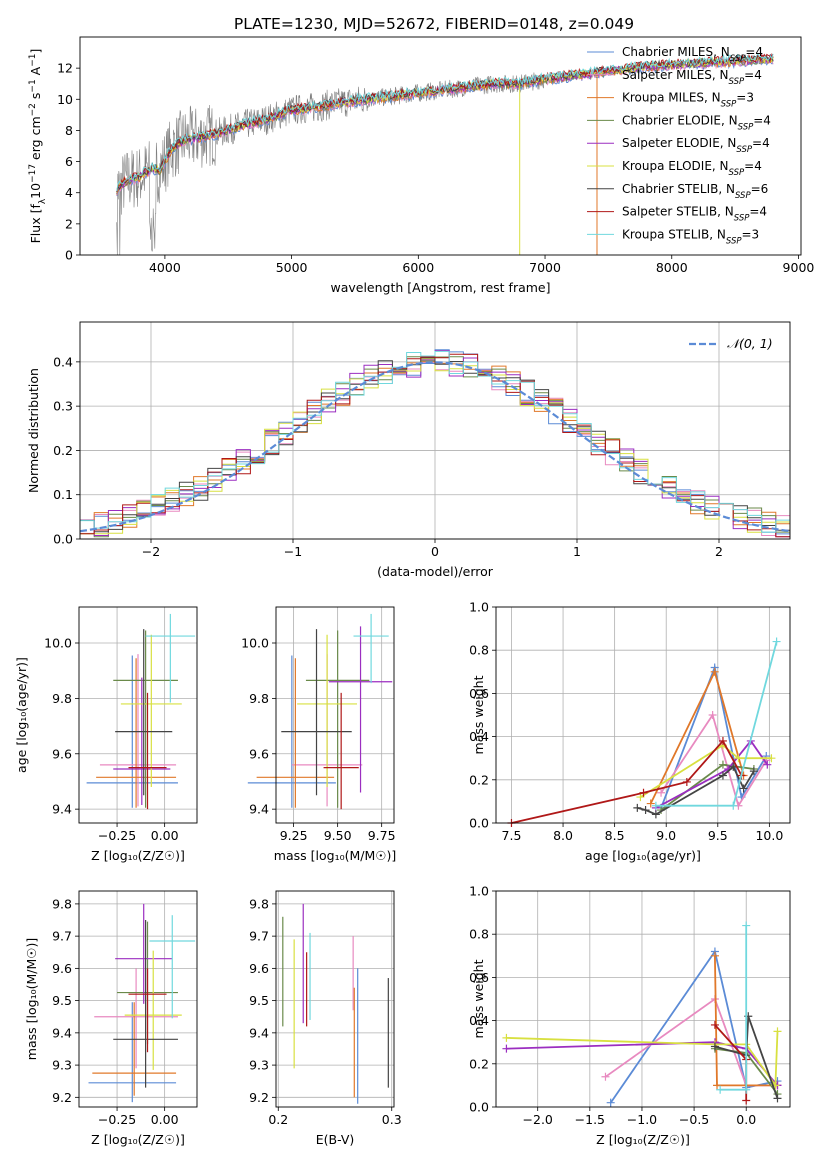 Image resolution: width=819 pixels, height=1170 pixels. Describe the element at coordinates (69, 223) in the screenshot. I see `y-tick-label: 2` at that location.